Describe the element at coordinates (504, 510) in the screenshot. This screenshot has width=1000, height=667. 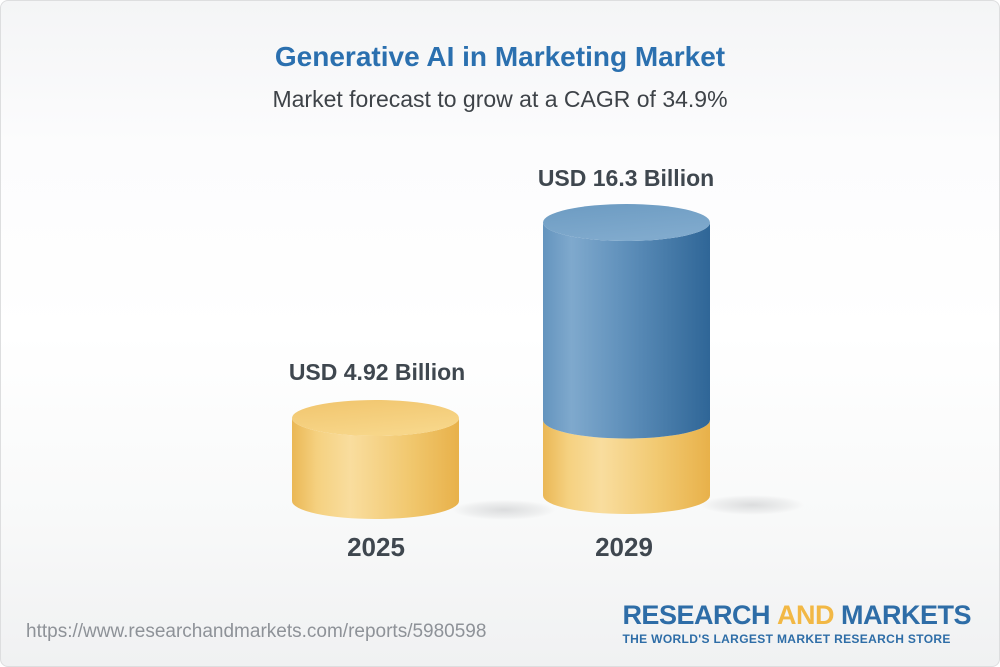
I see `bar-2025-shadow` at that location.